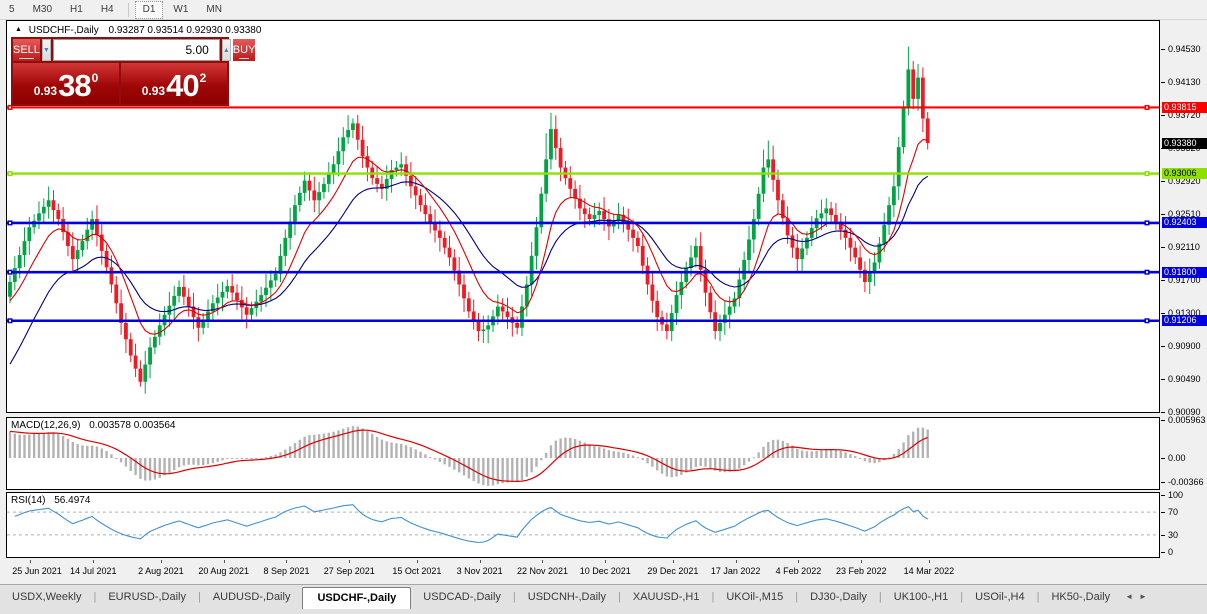  I want to click on date-tick-label: 4 Feb 2022, so click(798, 571).